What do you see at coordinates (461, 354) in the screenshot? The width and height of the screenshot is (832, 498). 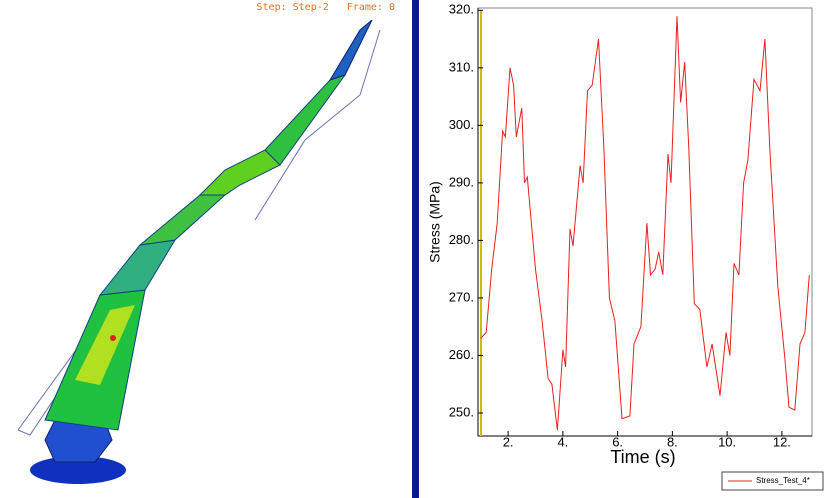 I see `y-tick-label: 260.` at bounding box center [461, 354].